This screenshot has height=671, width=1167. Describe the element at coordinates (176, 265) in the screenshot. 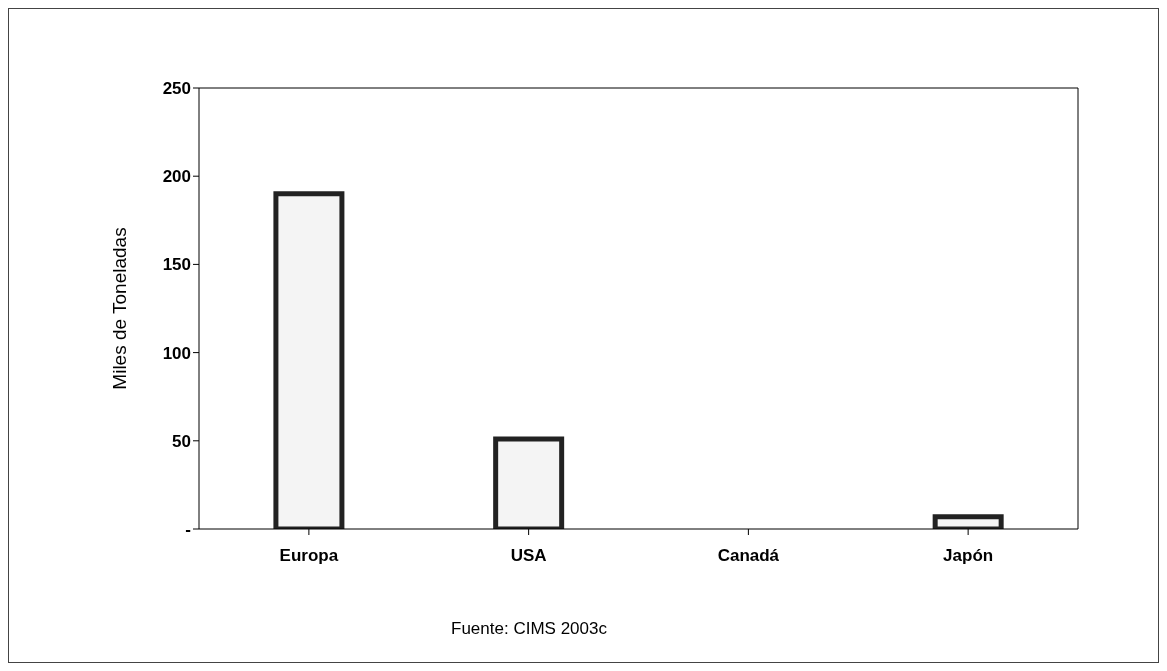

I see `y-tick-label: 150` at that location.